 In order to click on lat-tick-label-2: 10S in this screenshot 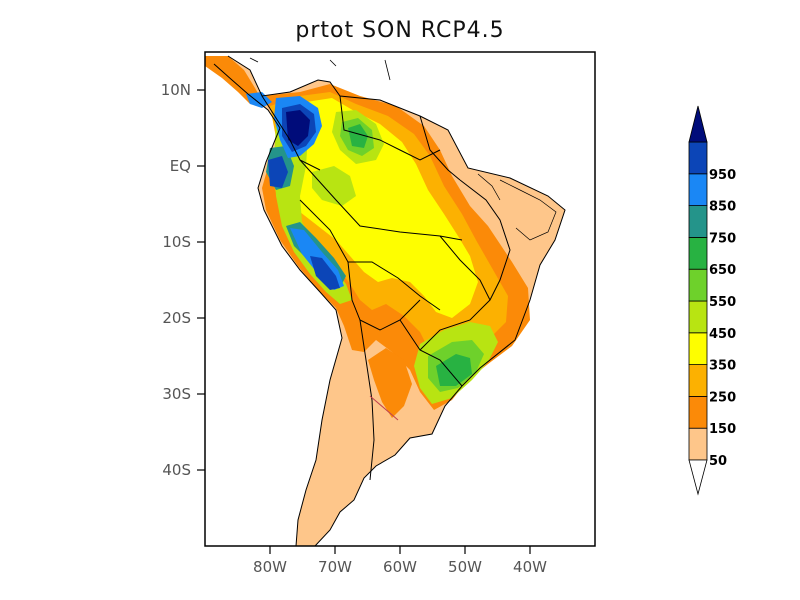, I will do `click(176, 242)`.